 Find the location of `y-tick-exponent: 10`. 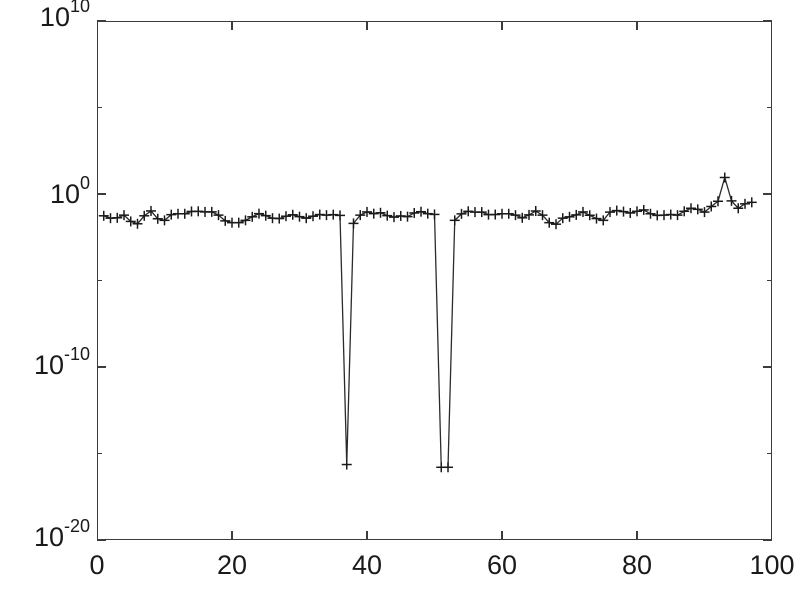

y-tick-exponent: 10 is located at coordinates (79, 8).